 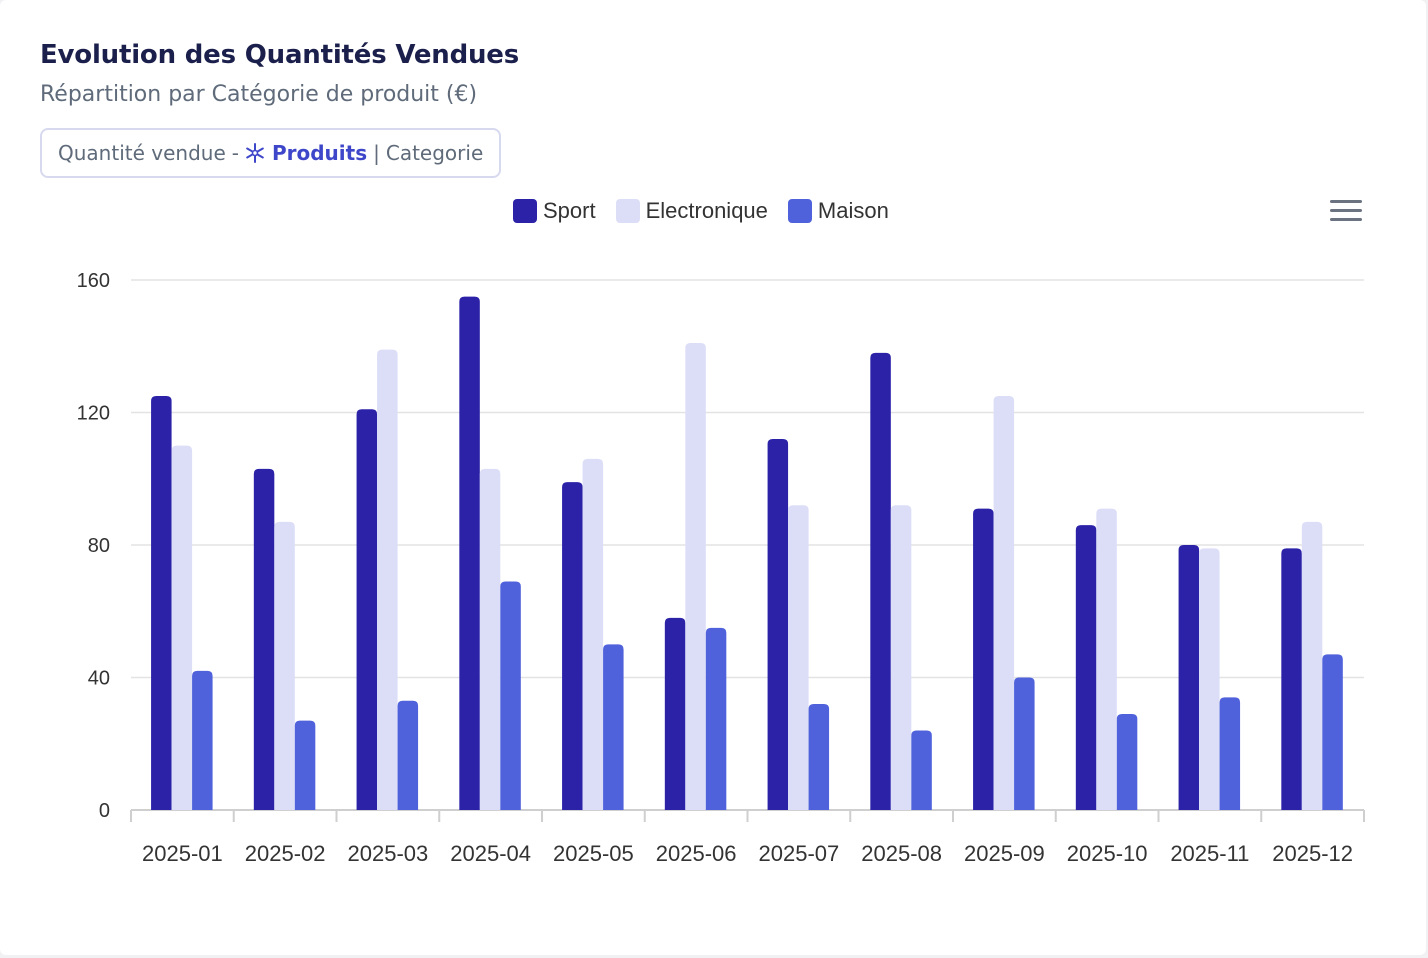 I want to click on measure-filter-tag: Quantité vendue - Produits | Categorie, so click(x=271, y=153).